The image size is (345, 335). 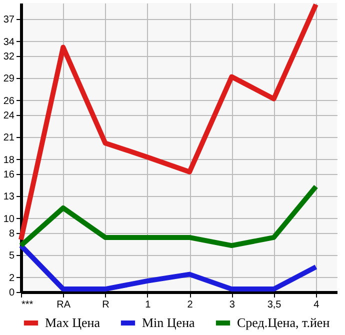 I want to click on x-tick-label: RA, so click(x=63, y=305).